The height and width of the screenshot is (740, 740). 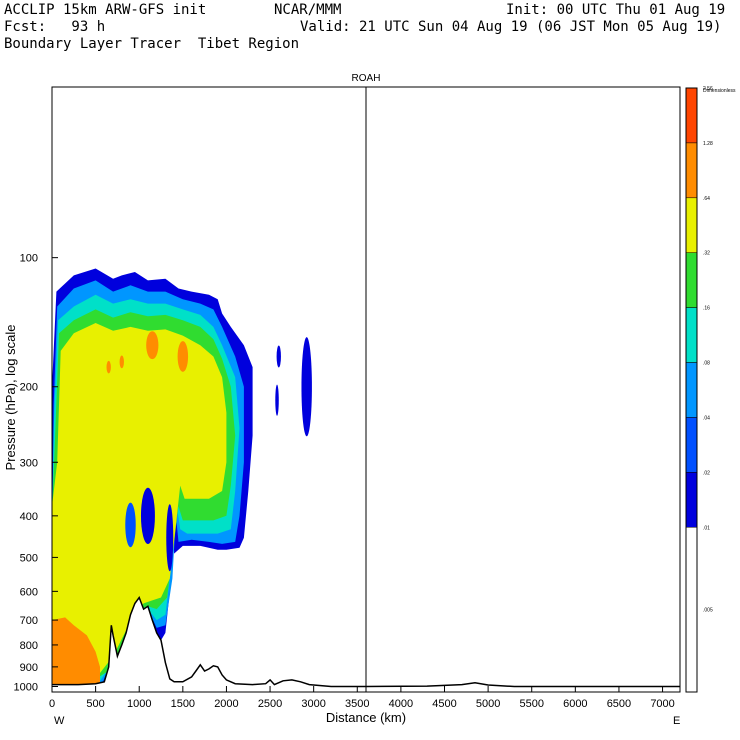 I want to click on colorbar-frame, so click(x=691, y=390).